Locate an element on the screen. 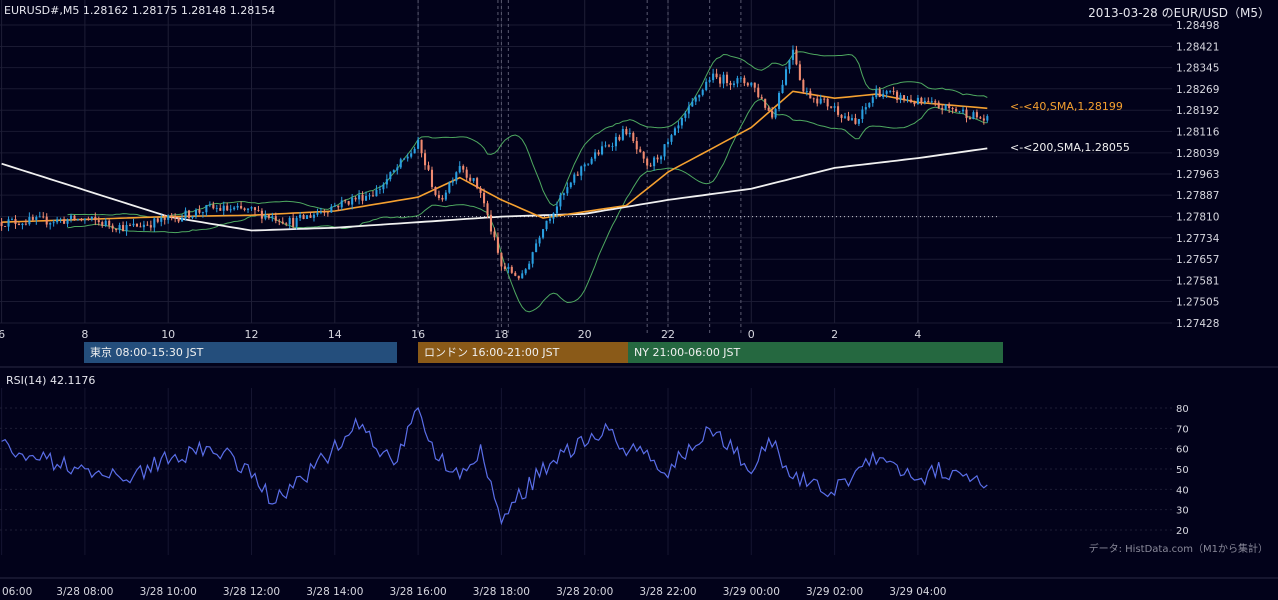  rsi-tick-label: 60 is located at coordinates (1182, 450).